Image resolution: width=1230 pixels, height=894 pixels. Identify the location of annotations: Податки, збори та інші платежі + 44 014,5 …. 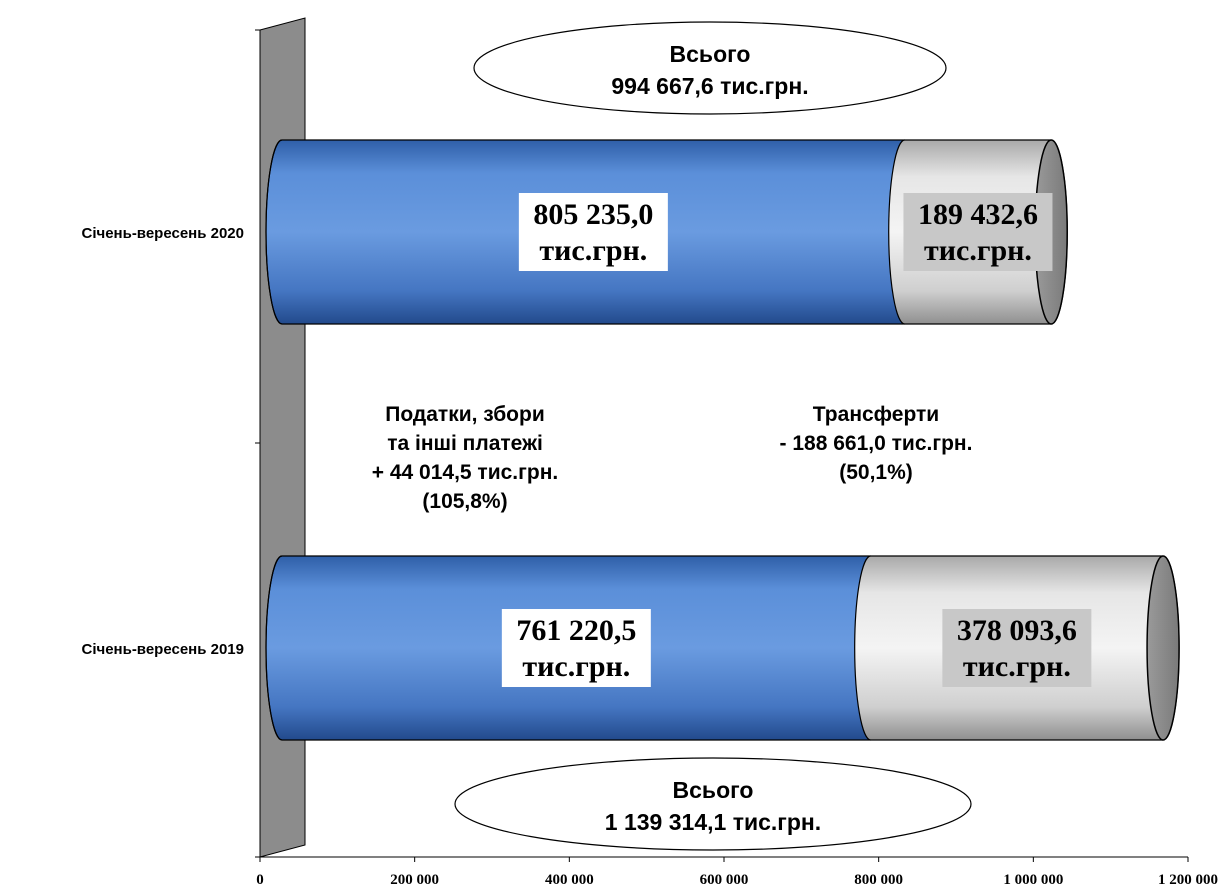
(672, 458).